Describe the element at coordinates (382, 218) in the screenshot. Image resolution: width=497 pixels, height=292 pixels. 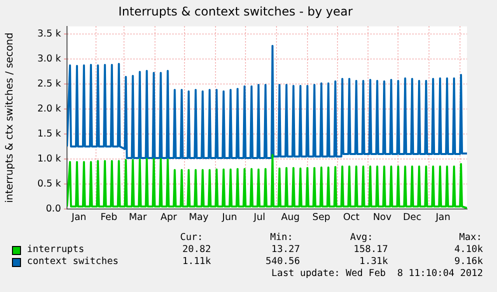
I see `x-tick-label: Nov` at that location.